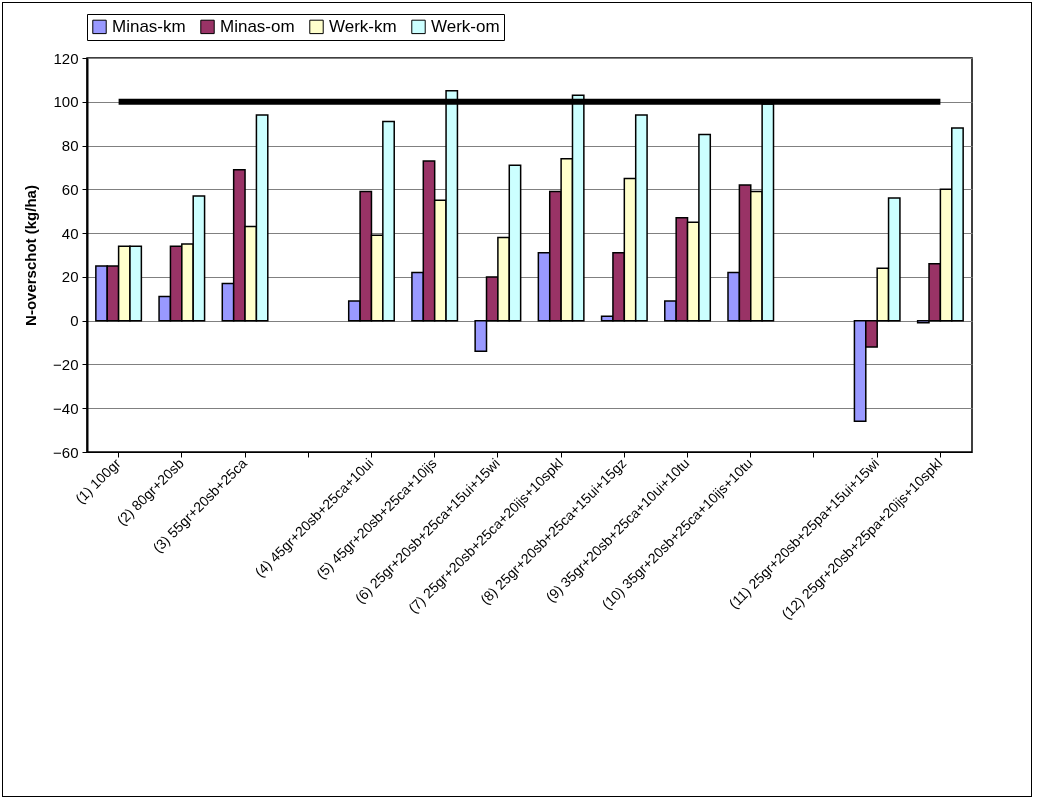  What do you see at coordinates (31, 255) in the screenshot?
I see `y-axis-title: N-overschot (kg/ha)` at bounding box center [31, 255].